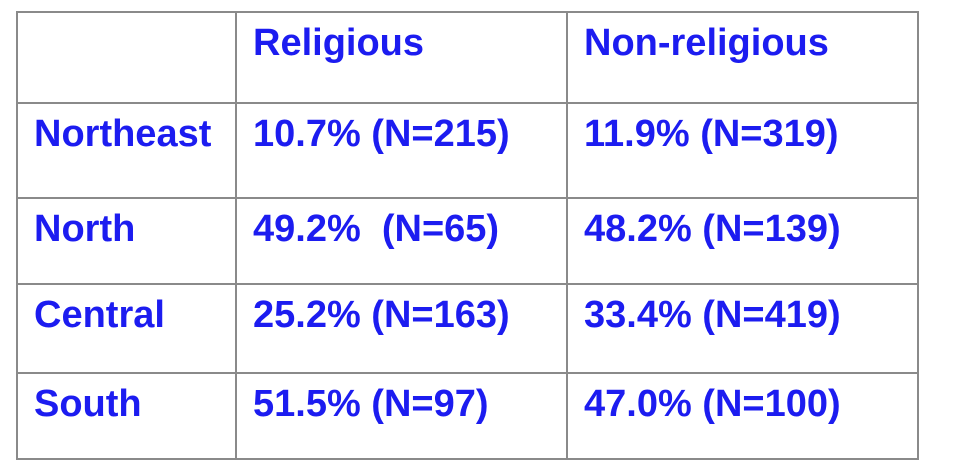 Image resolution: width=954 pixels, height=474 pixels. What do you see at coordinates (126, 57) in the screenshot?
I see `corner-cell` at bounding box center [126, 57].